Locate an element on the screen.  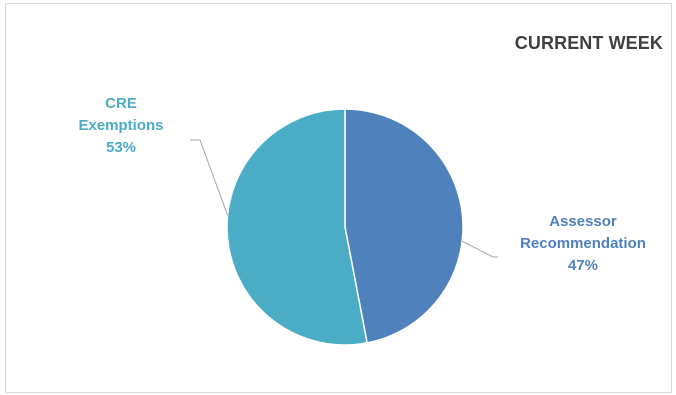
chart-title: CURRENT WEEK is located at coordinates (588, 43).